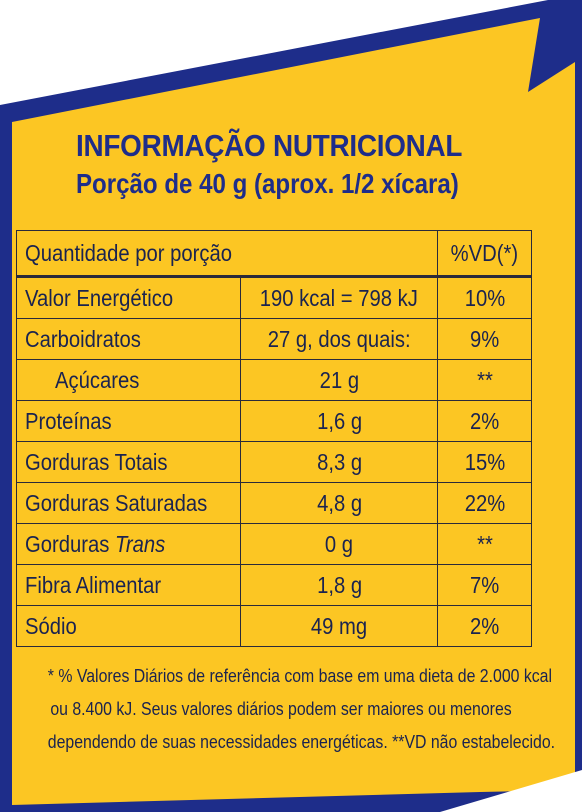  I want to click on nutrient-vd: 7%, so click(484, 585).